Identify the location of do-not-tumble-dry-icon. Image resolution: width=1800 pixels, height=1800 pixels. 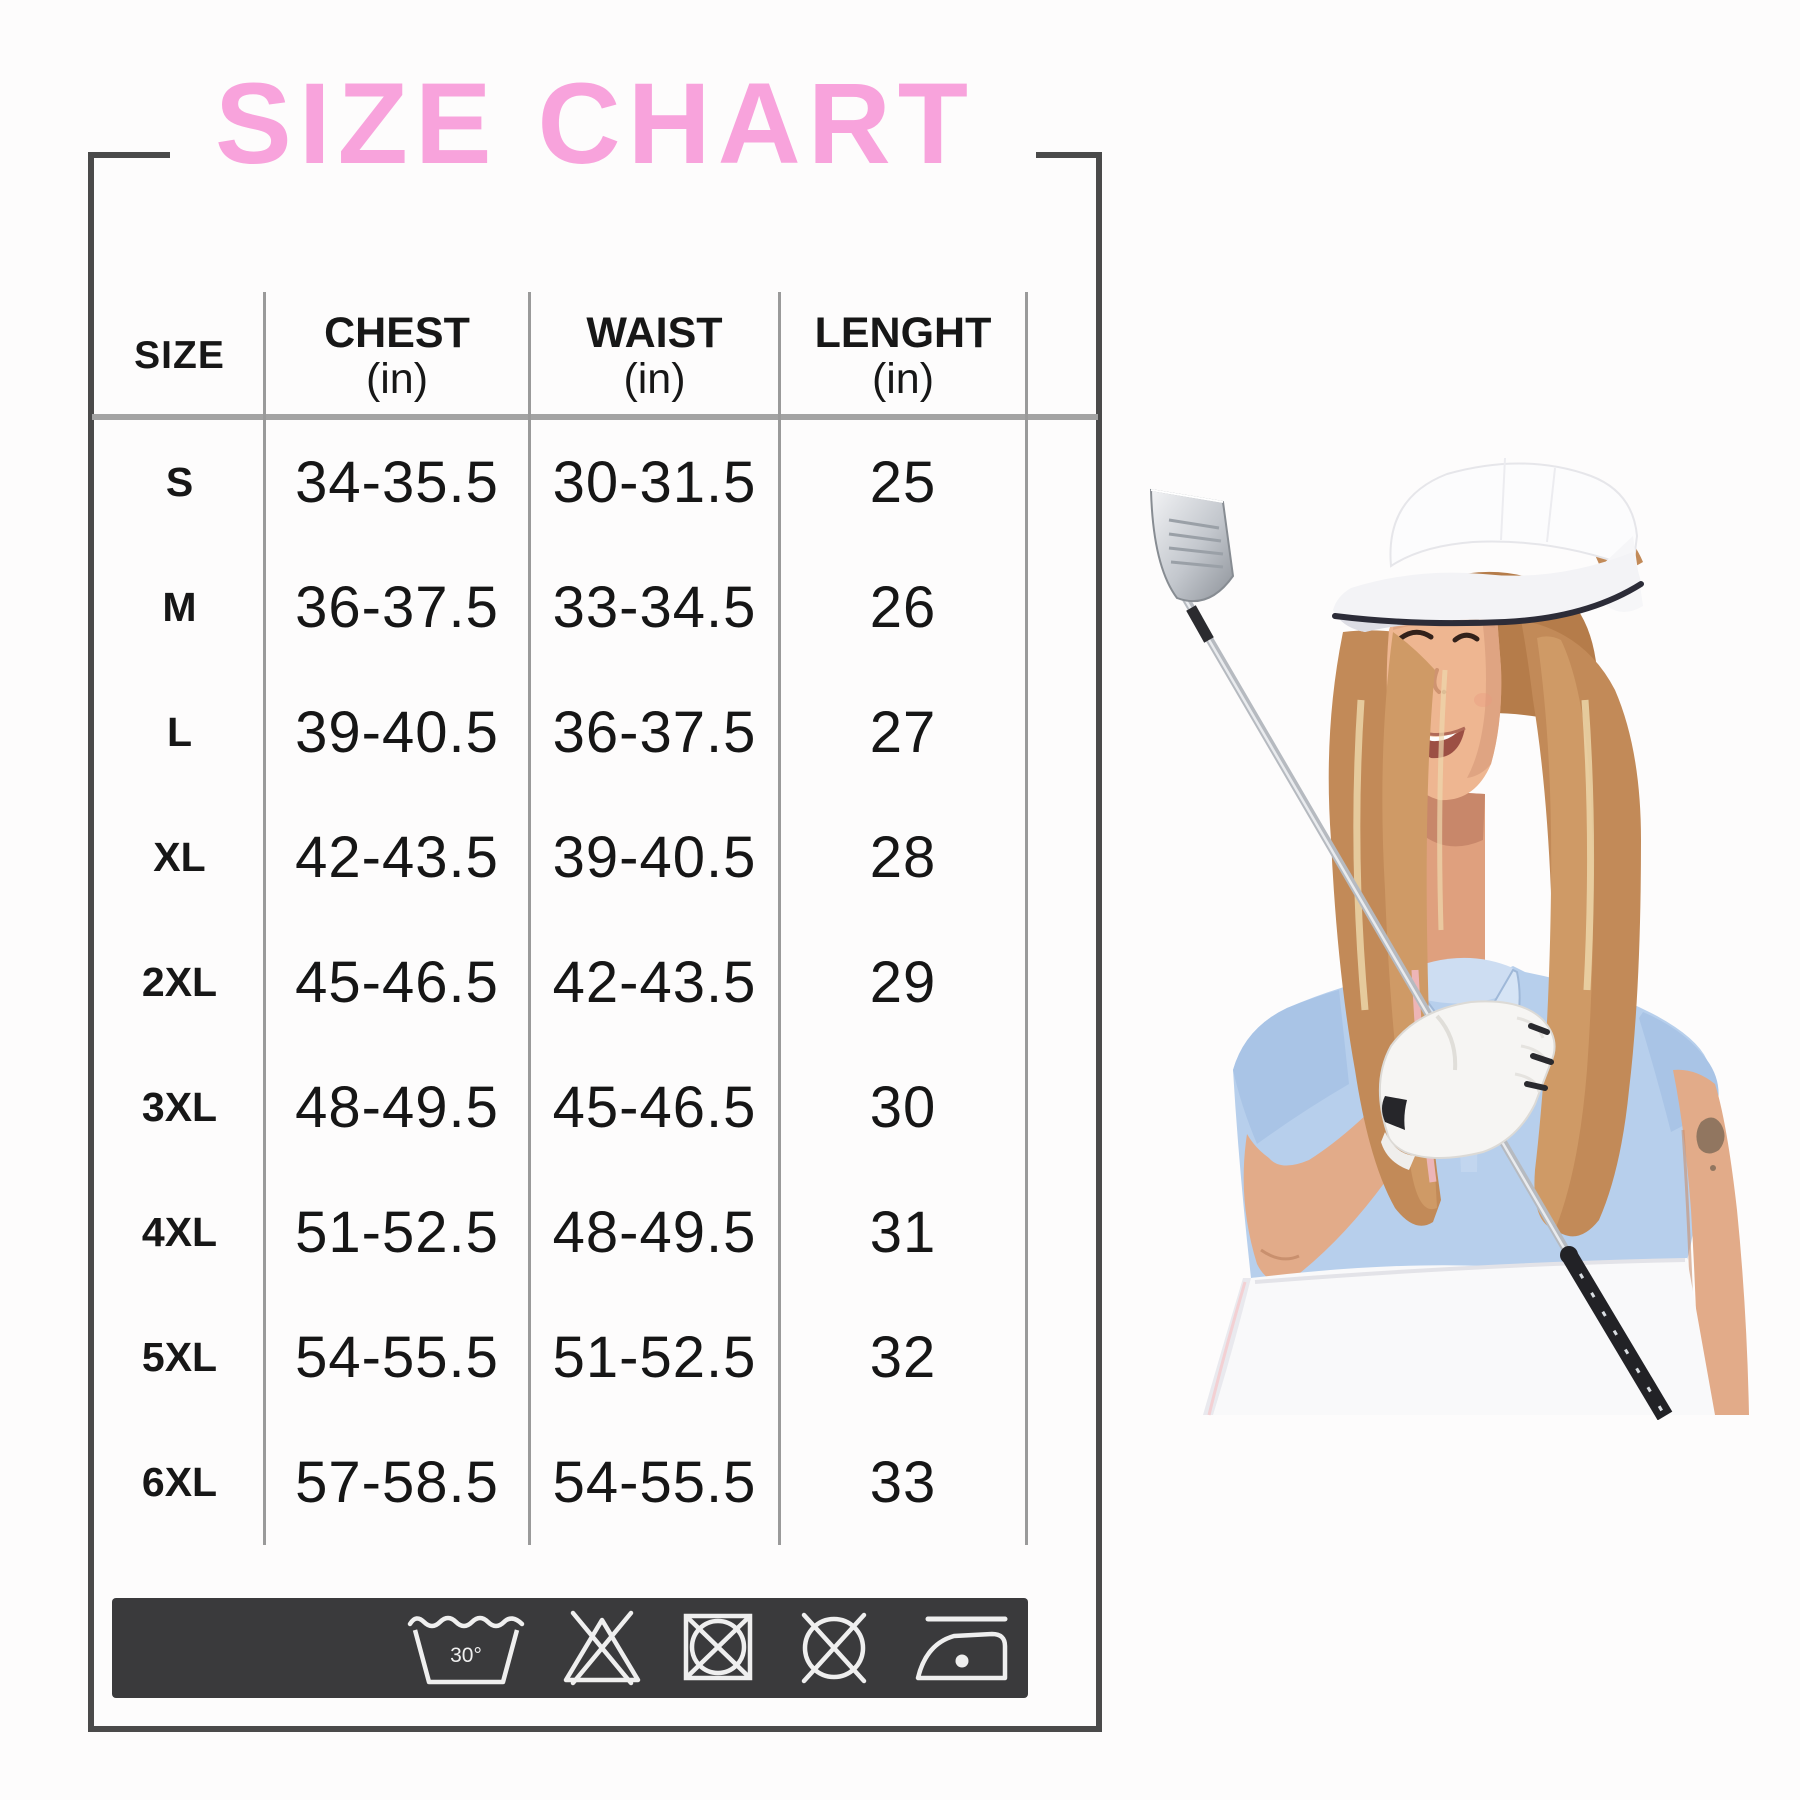
(718, 1647).